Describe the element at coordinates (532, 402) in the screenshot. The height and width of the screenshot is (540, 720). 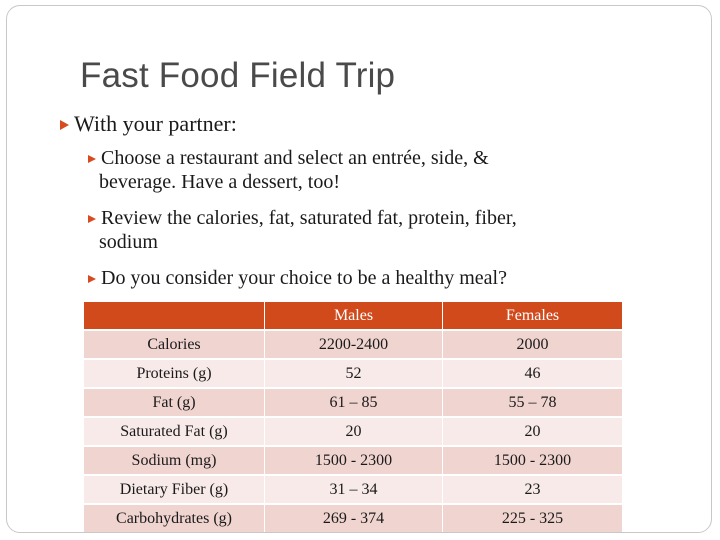
I see `females-value: 55 – 78` at that location.